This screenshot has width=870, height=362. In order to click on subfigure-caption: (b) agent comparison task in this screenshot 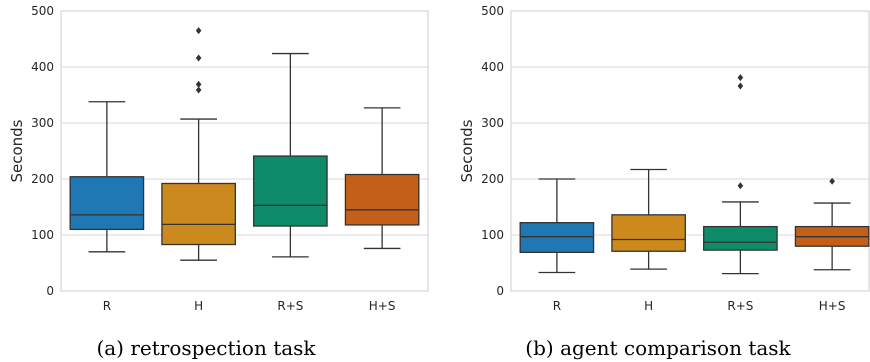, I will do `click(658, 348)`.